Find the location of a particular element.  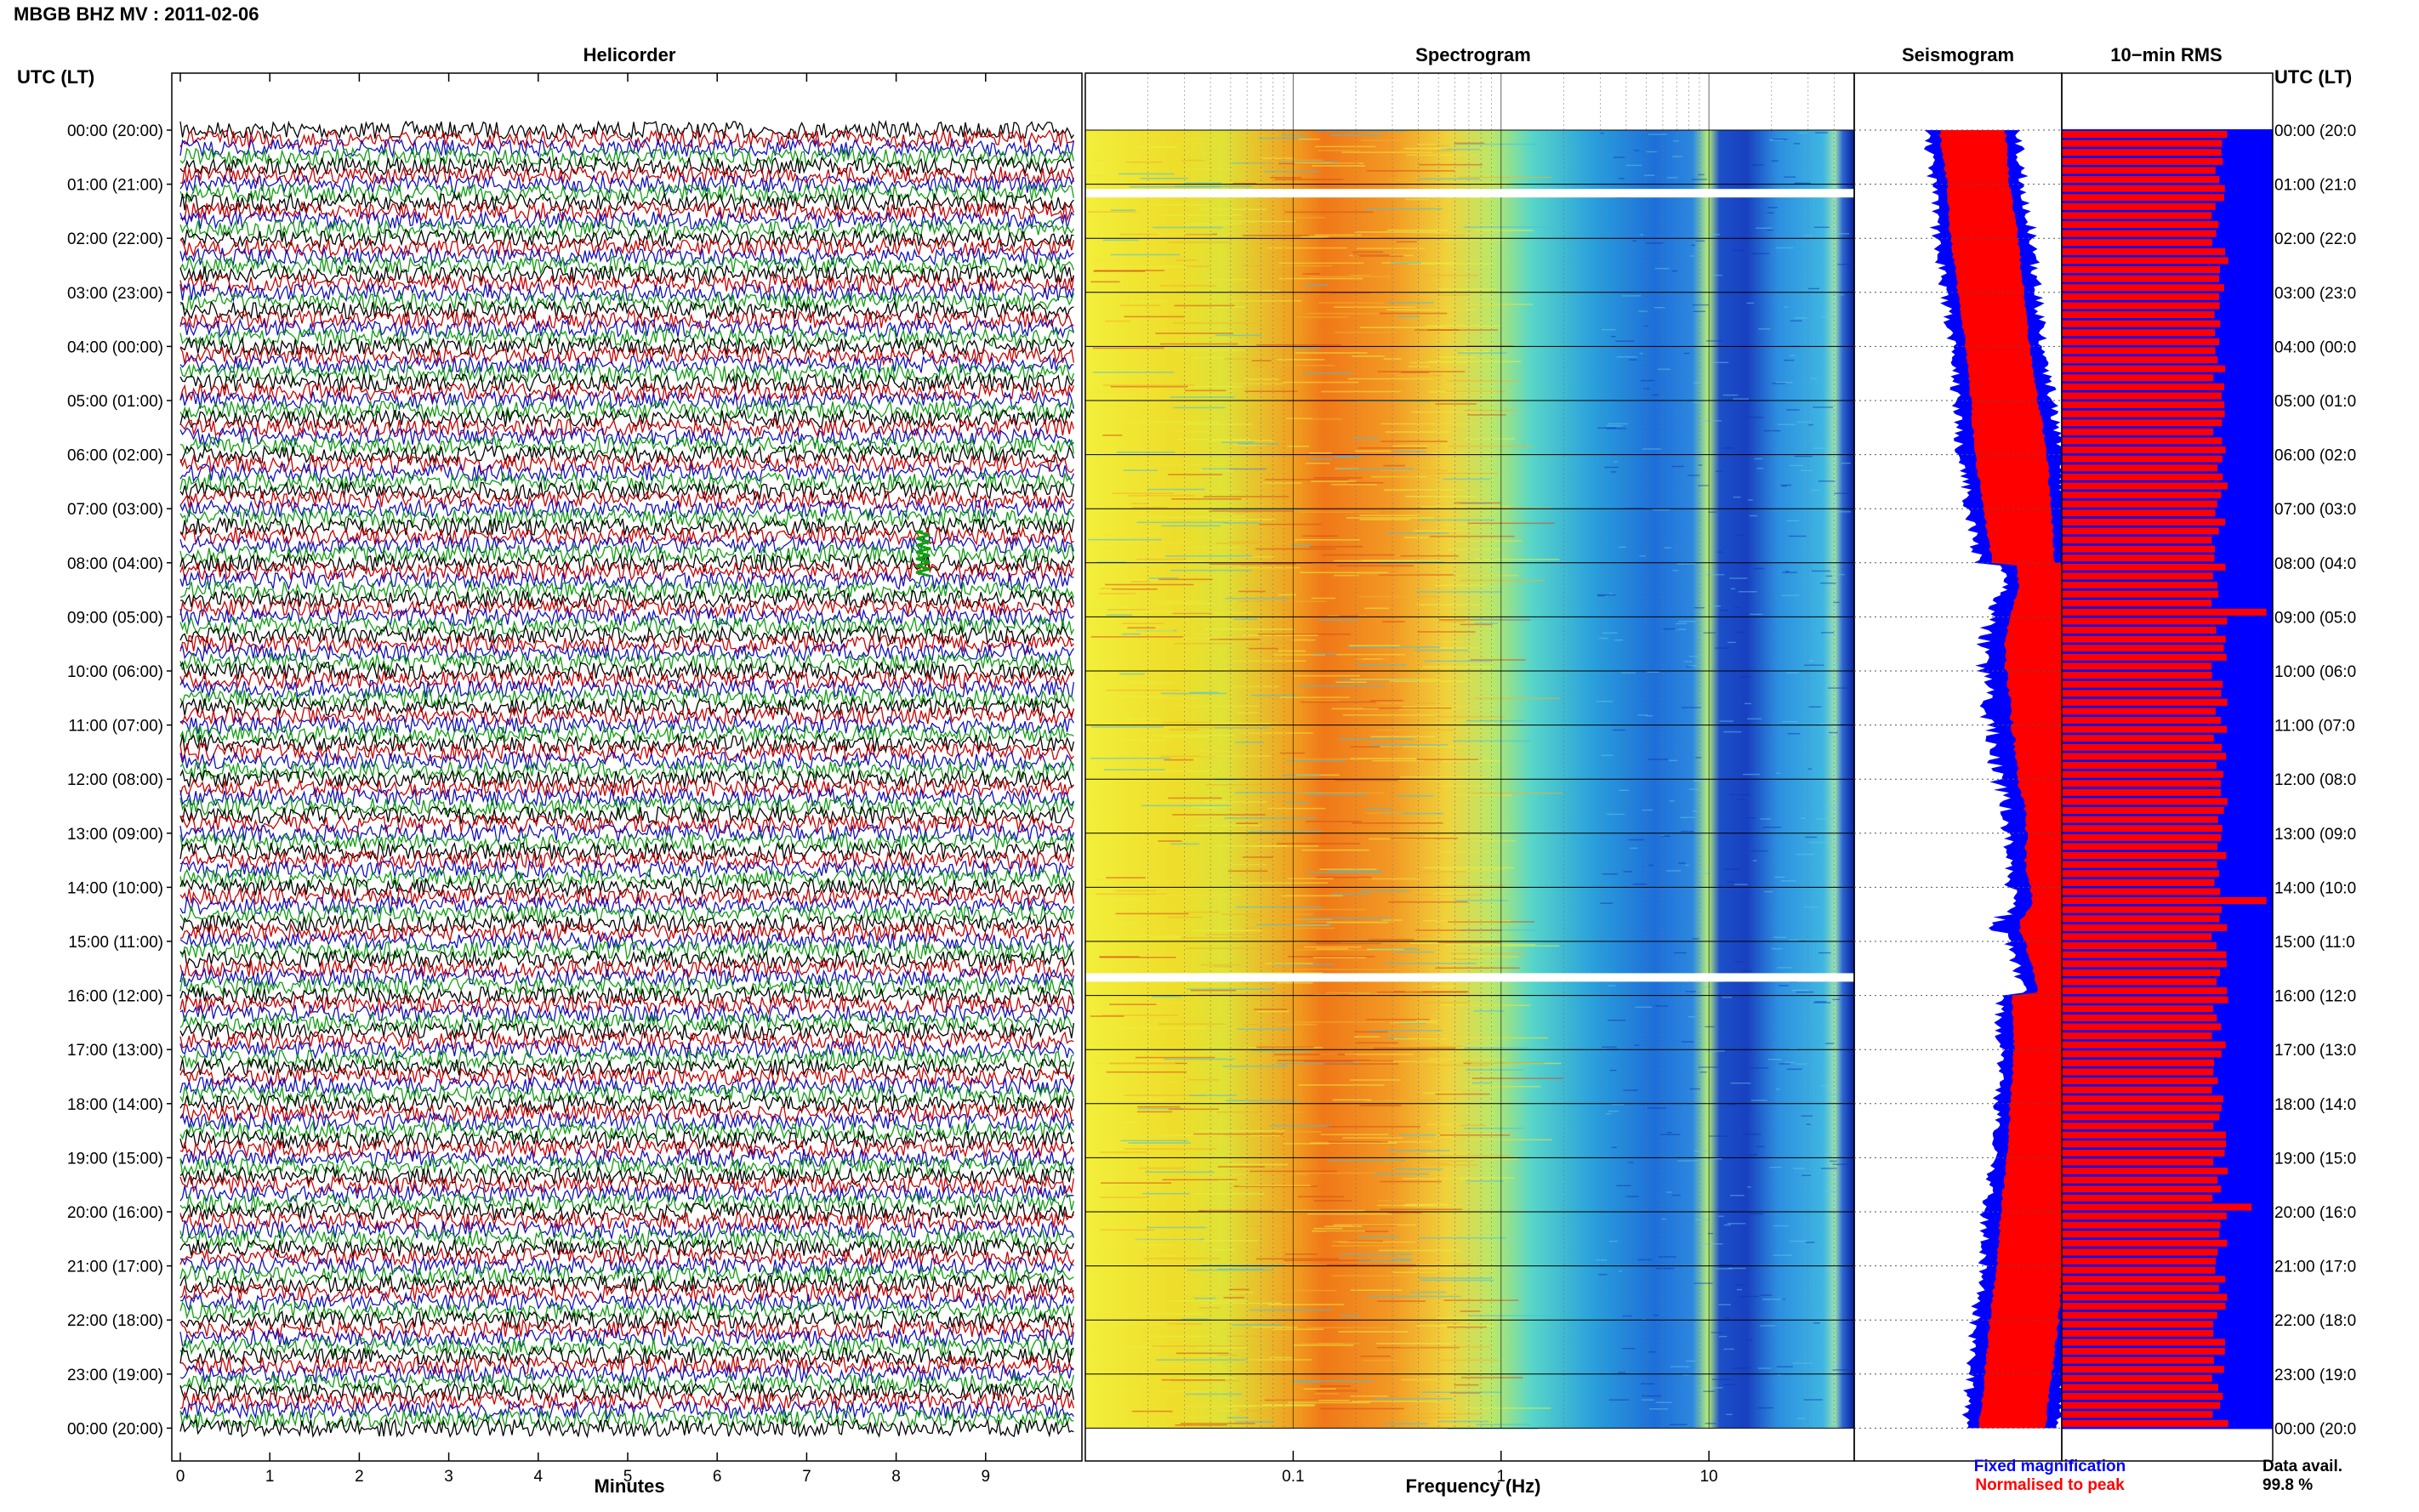

time-label: 11:00 (07:00) is located at coordinates (115, 727).